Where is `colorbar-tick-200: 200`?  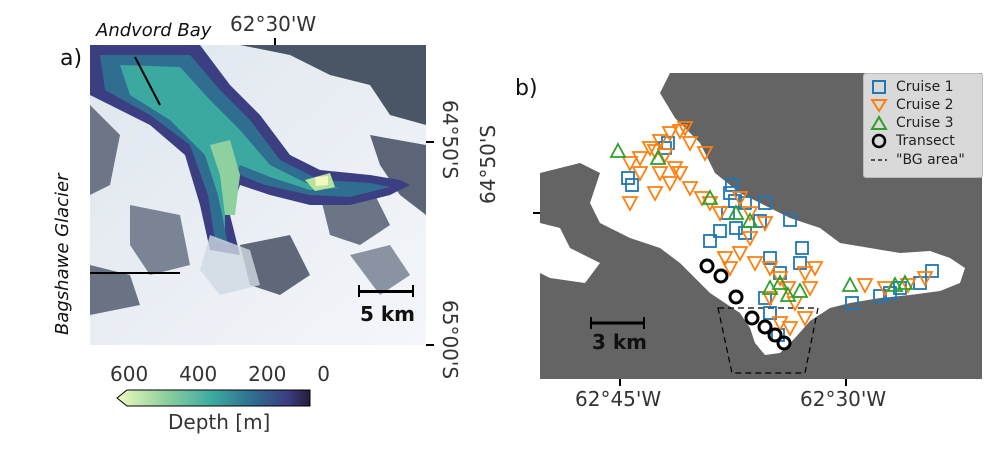 colorbar-tick-200: 200 is located at coordinates (267, 374).